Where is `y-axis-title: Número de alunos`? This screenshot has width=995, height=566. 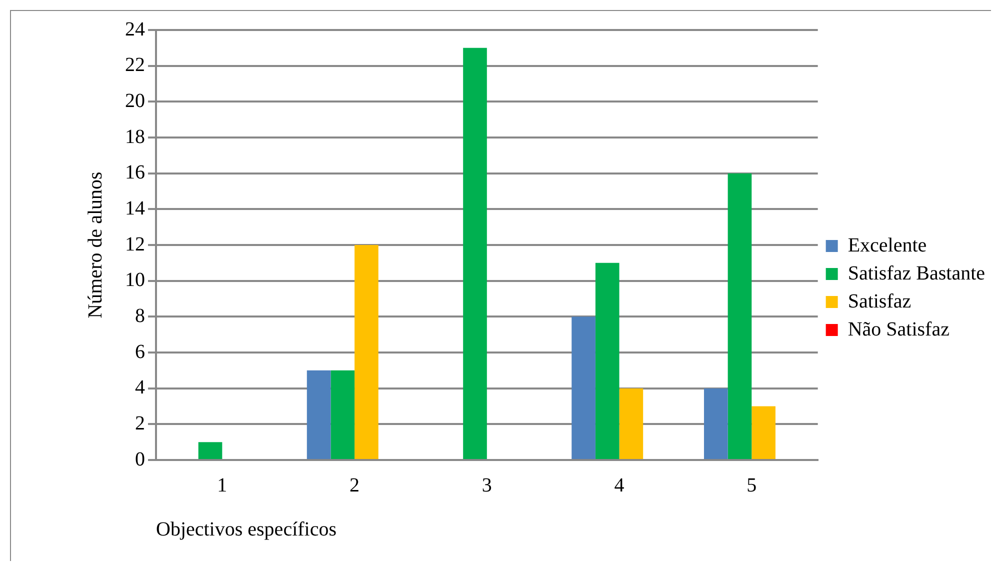
y-axis-title: Número de alunos is located at coordinates (95, 244).